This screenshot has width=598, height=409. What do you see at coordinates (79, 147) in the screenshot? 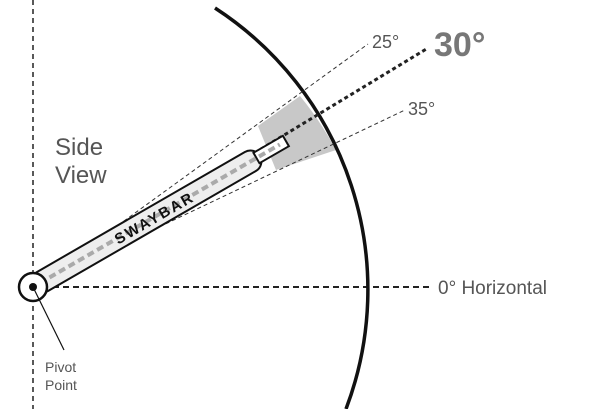
I see `view-line-1: Side` at bounding box center [79, 147].